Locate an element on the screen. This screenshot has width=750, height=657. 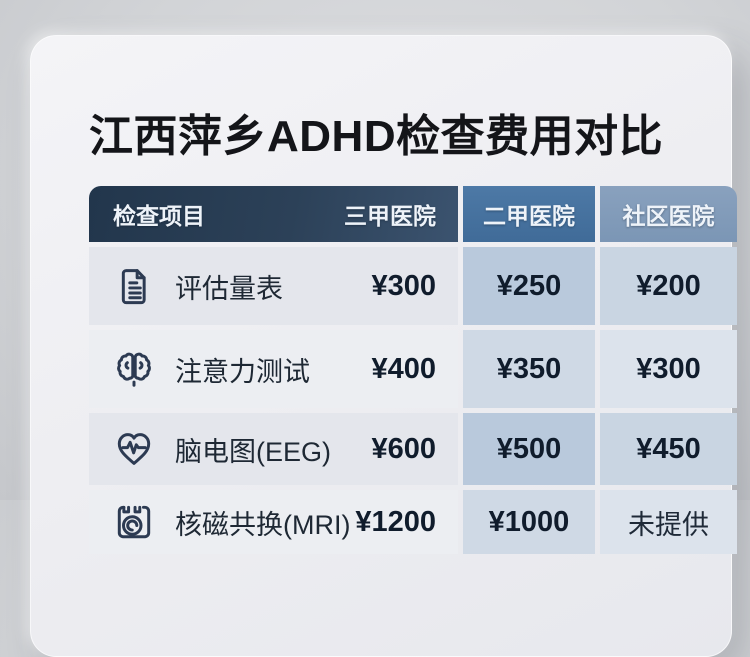
table-row: 注意力测试 ¥400 ¥350 ¥300 is located at coordinates (413, 369).